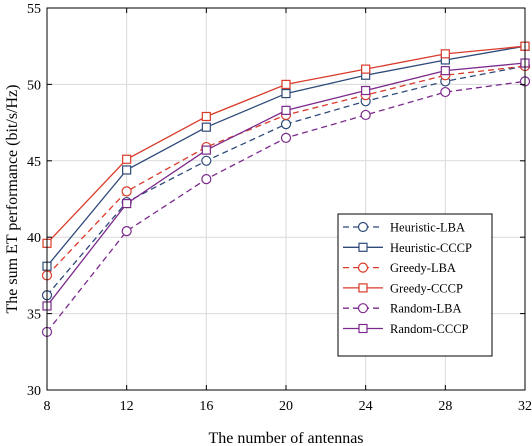 This screenshot has width=532, height=446. What do you see at coordinates (445, 406) in the screenshot?
I see `x-tick-label: 28` at bounding box center [445, 406].